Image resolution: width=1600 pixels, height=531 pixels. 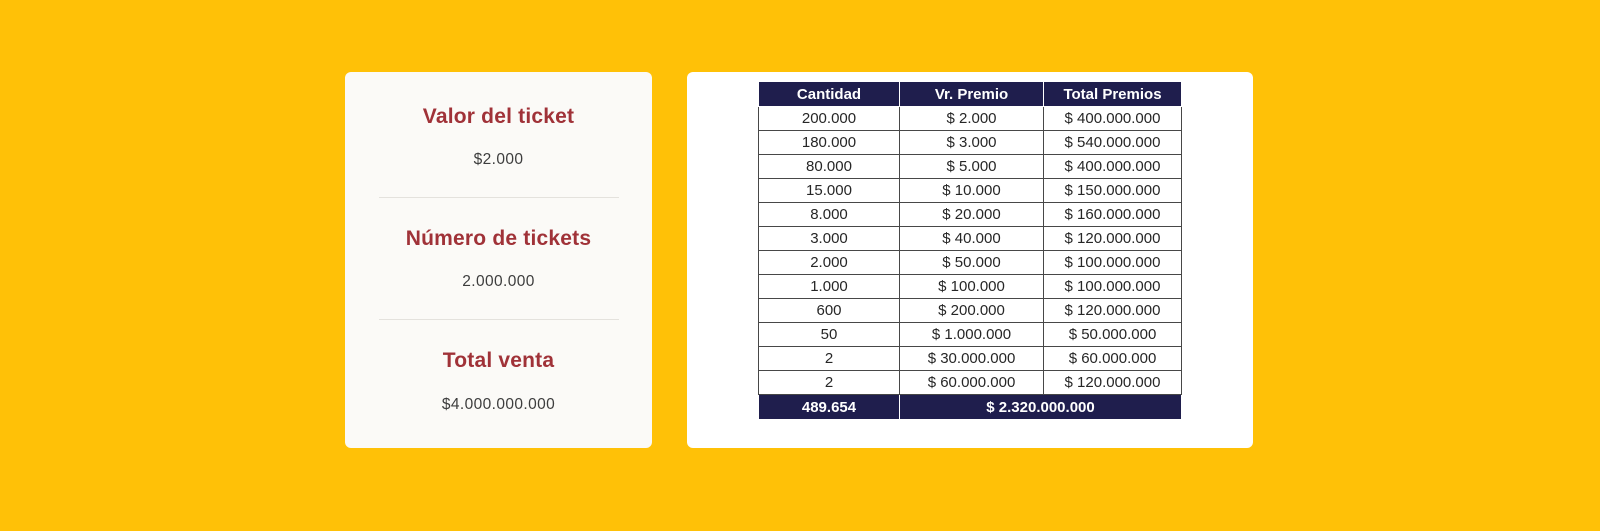 What do you see at coordinates (829, 166) in the screenshot?
I see `table-cell: 80.000` at bounding box center [829, 166].